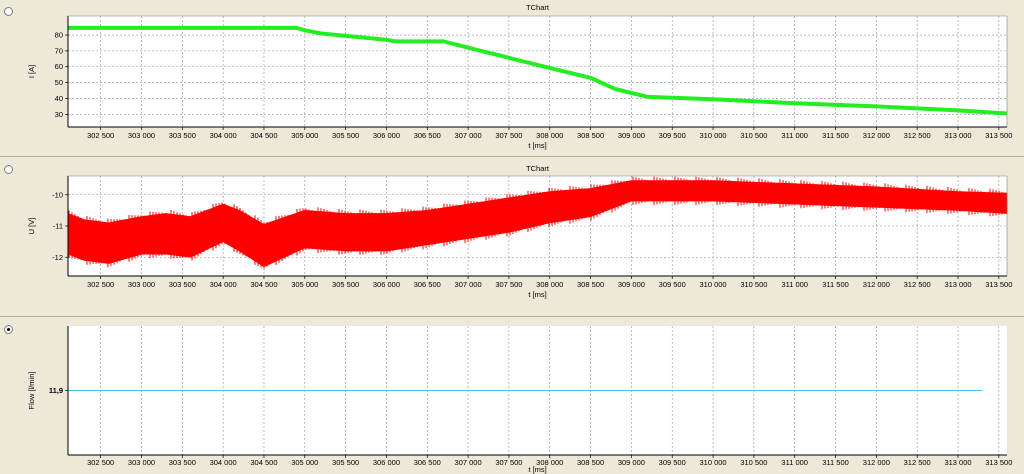  What do you see at coordinates (31, 226) in the screenshot?
I see `y-axis-label: U [V]` at bounding box center [31, 226].